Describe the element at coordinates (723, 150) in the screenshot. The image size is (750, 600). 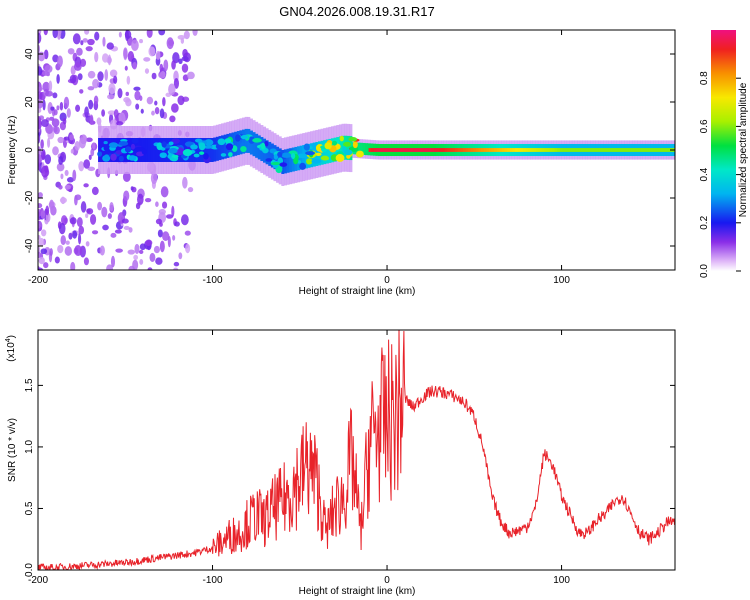
I see `colorbar-gradient` at that location.